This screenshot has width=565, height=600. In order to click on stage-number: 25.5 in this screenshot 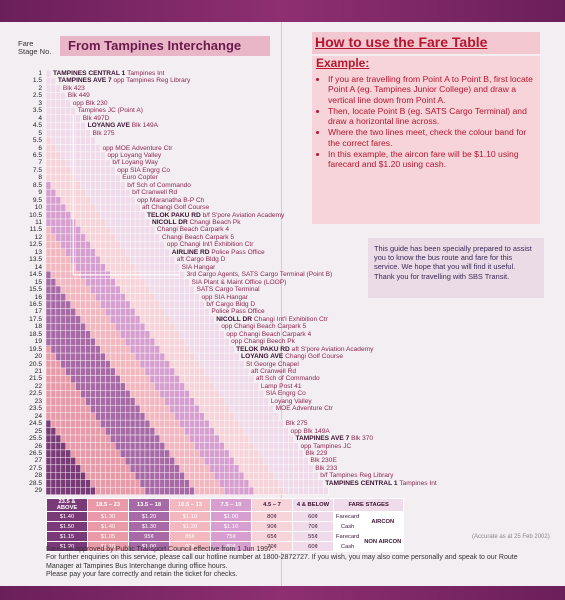, I will do `click(35, 439)`.